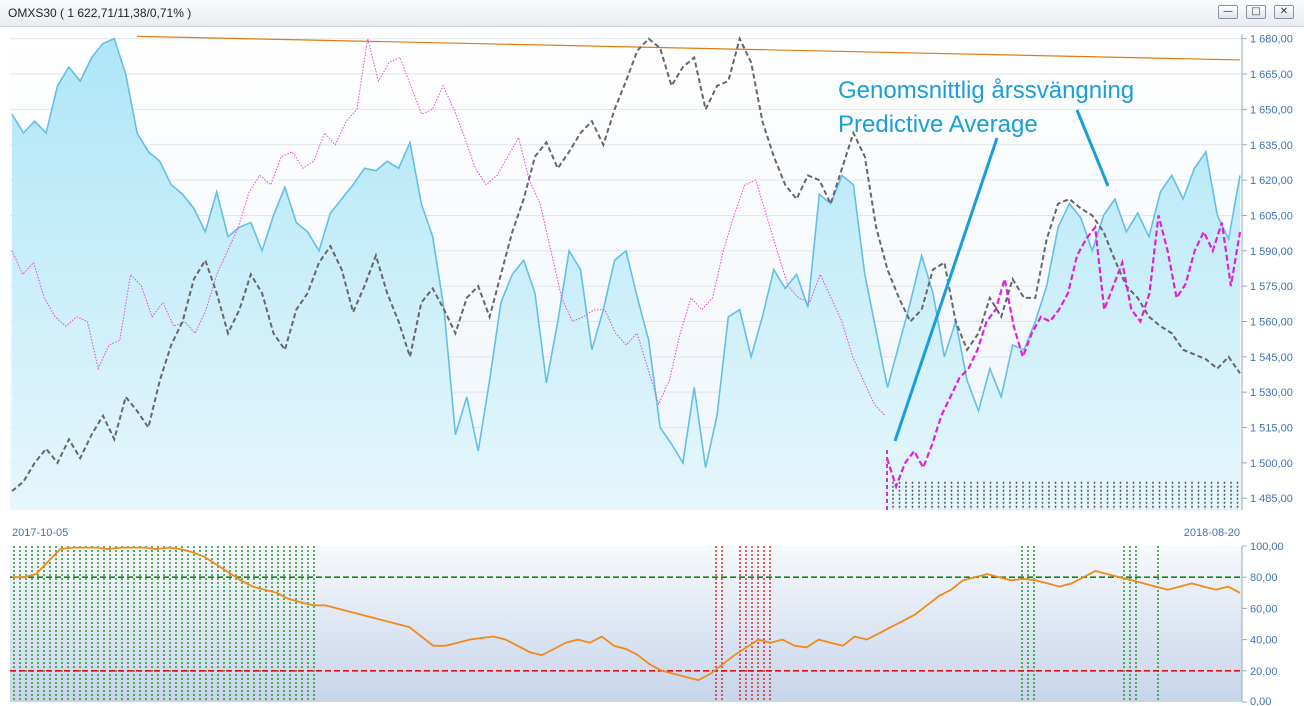 This screenshot has height=706, width=1304. Describe the element at coordinates (986, 90) in the screenshot. I see `annotation-line-1: Genomsnittlig årssvängning` at that location.